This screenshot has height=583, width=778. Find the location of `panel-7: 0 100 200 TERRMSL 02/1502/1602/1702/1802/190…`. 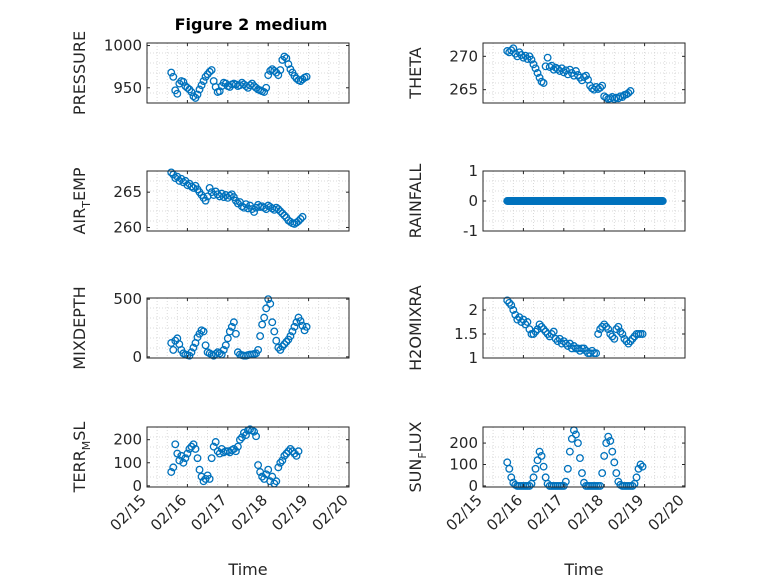

panel-7: 0 100 200 TERRMSL 02/1502/1602/1702/1802/190… is located at coordinates (211, 500).